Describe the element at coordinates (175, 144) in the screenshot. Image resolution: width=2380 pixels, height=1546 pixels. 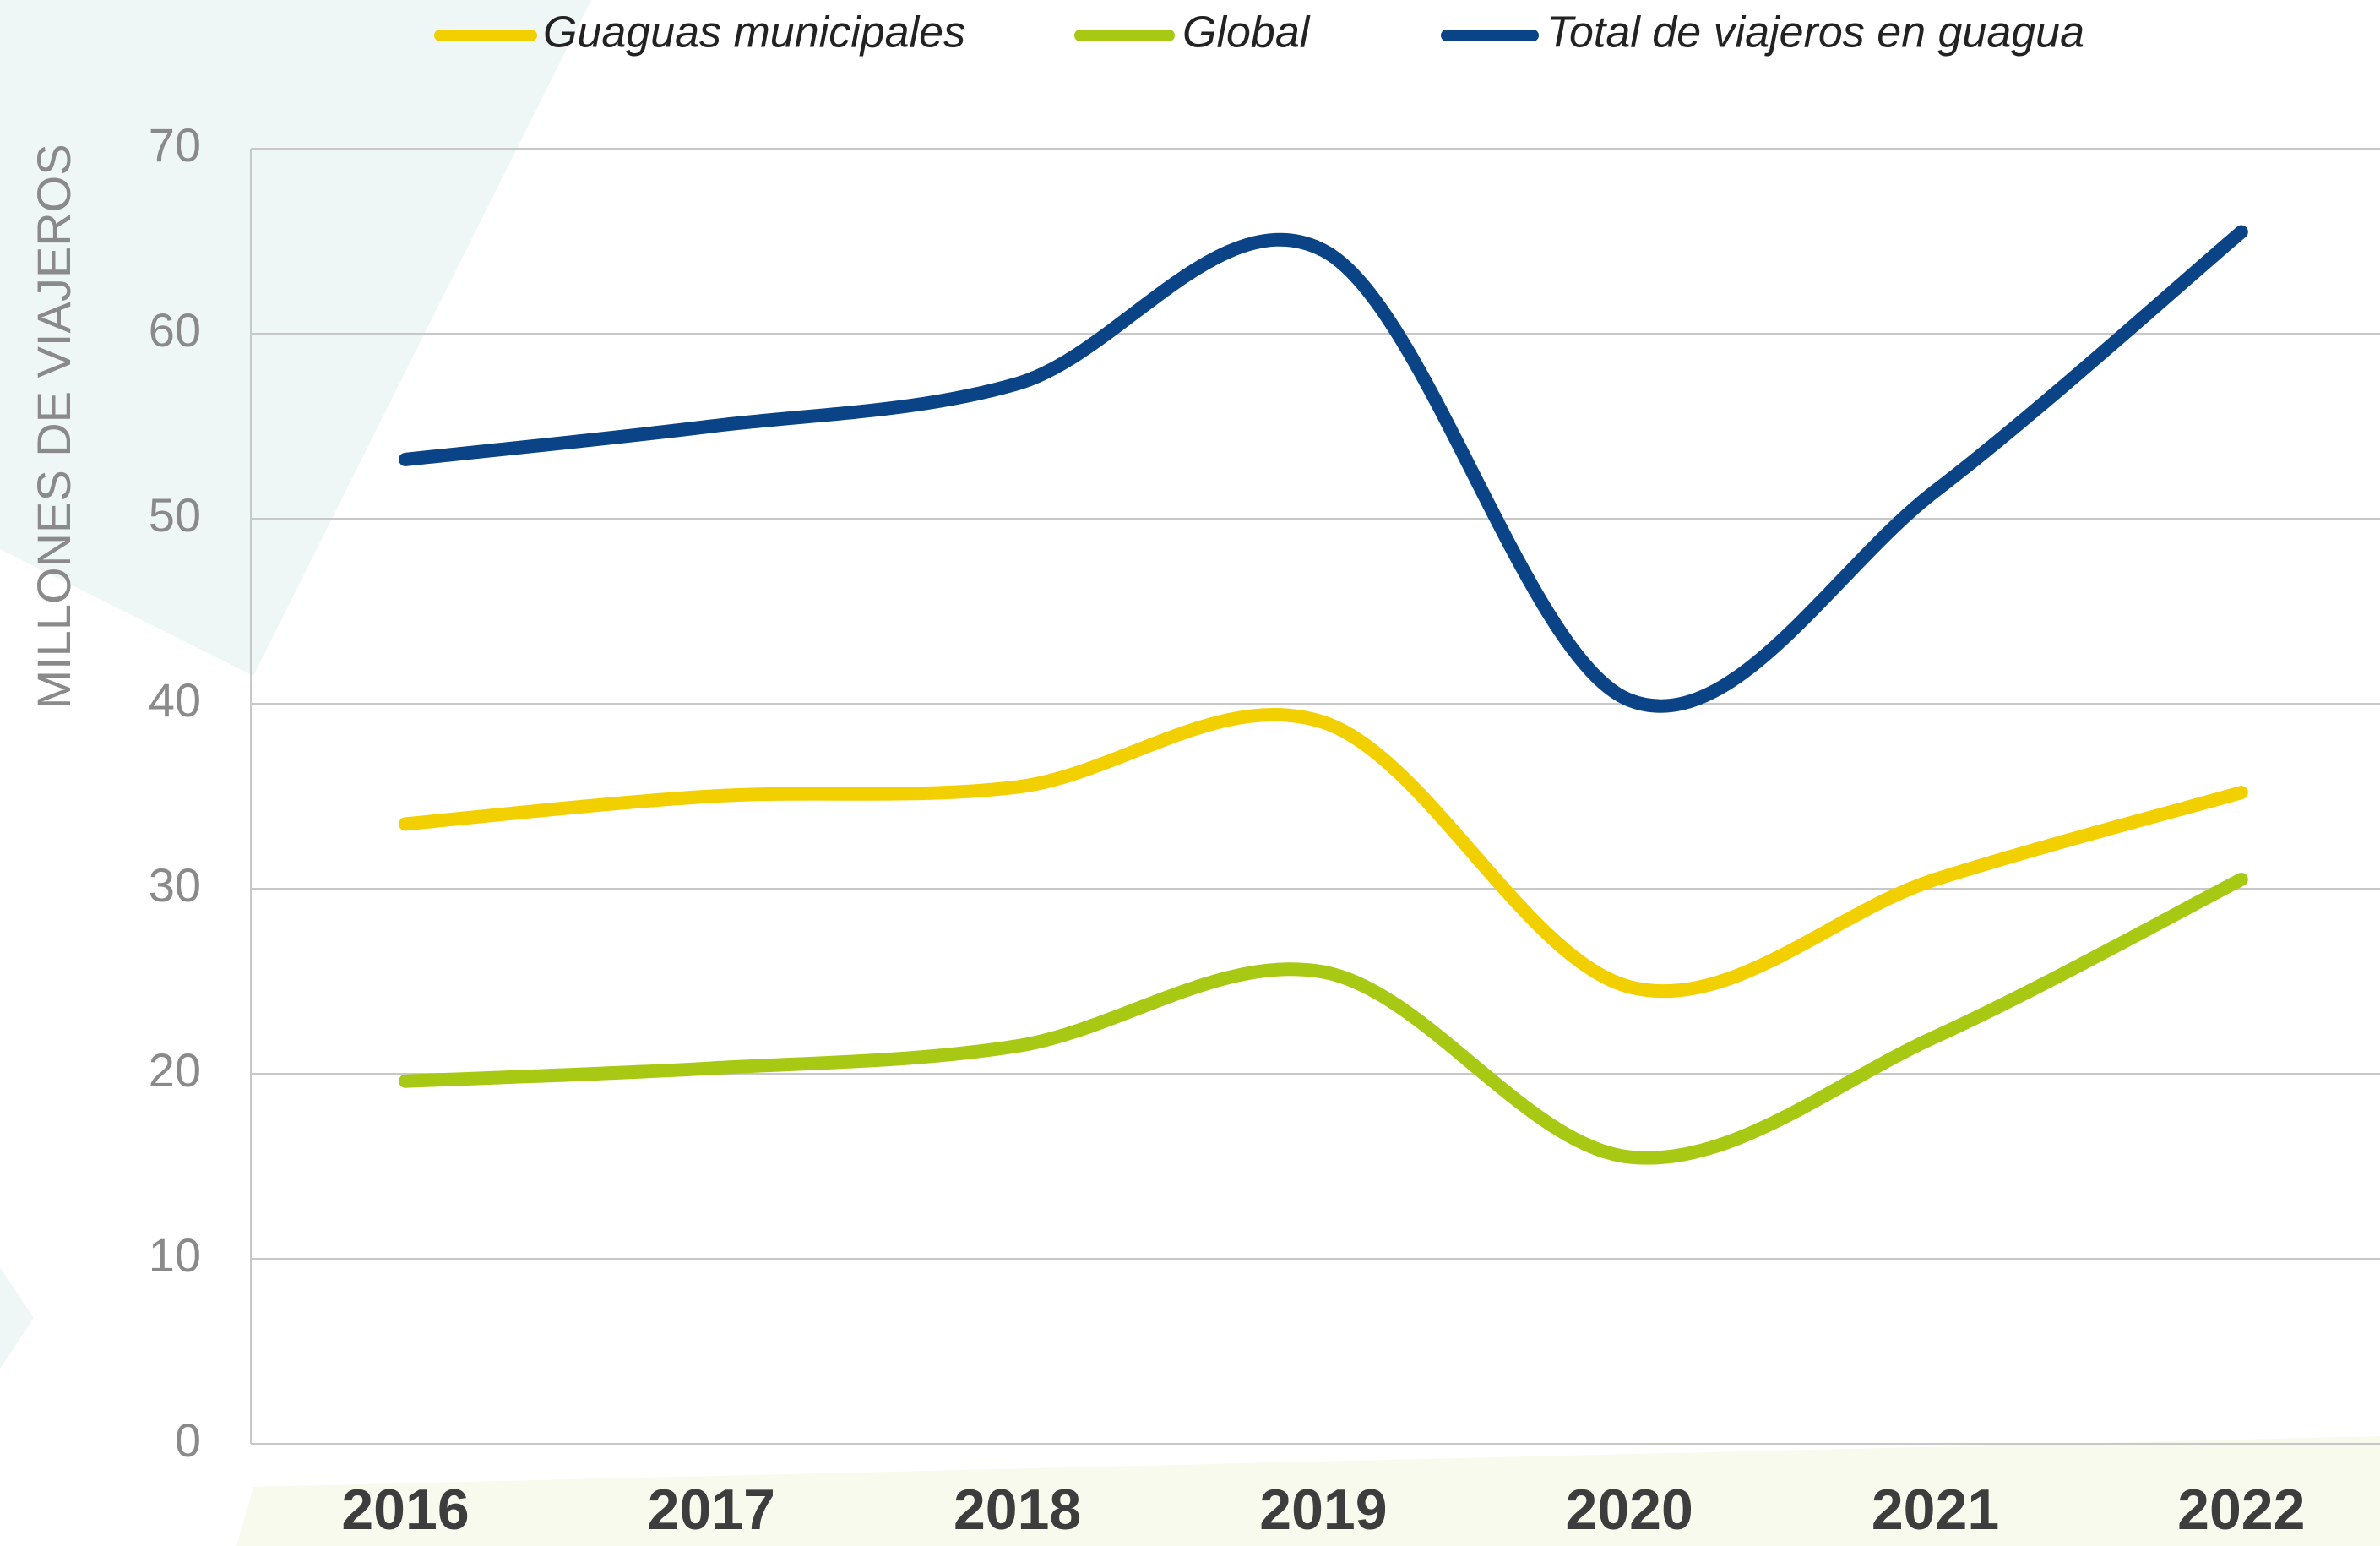
I see `y-tick-label: 70` at that location.